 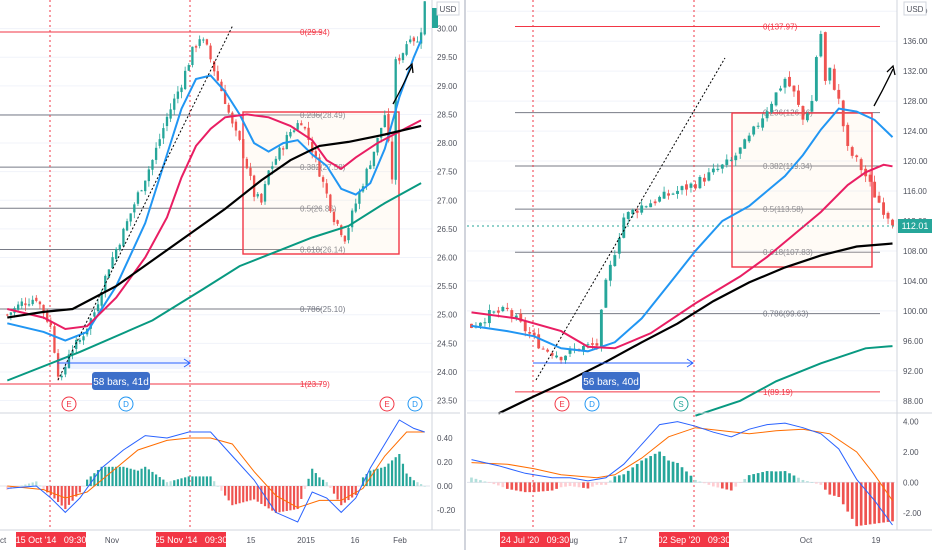 I want to click on macd-line, so click(x=216, y=471).